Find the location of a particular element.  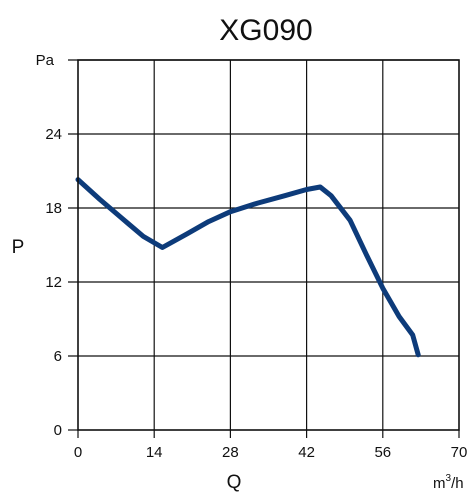

y-tick-label-18: 18 is located at coordinates (53, 208).